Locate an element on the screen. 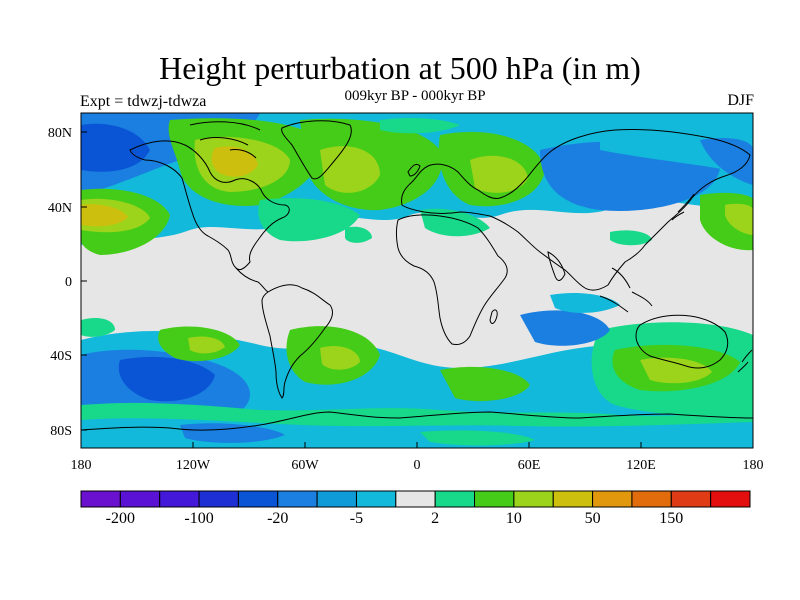 Image resolution: width=800 pixels, height=600 pixels. colorbar-label: 150 is located at coordinates (671, 518).